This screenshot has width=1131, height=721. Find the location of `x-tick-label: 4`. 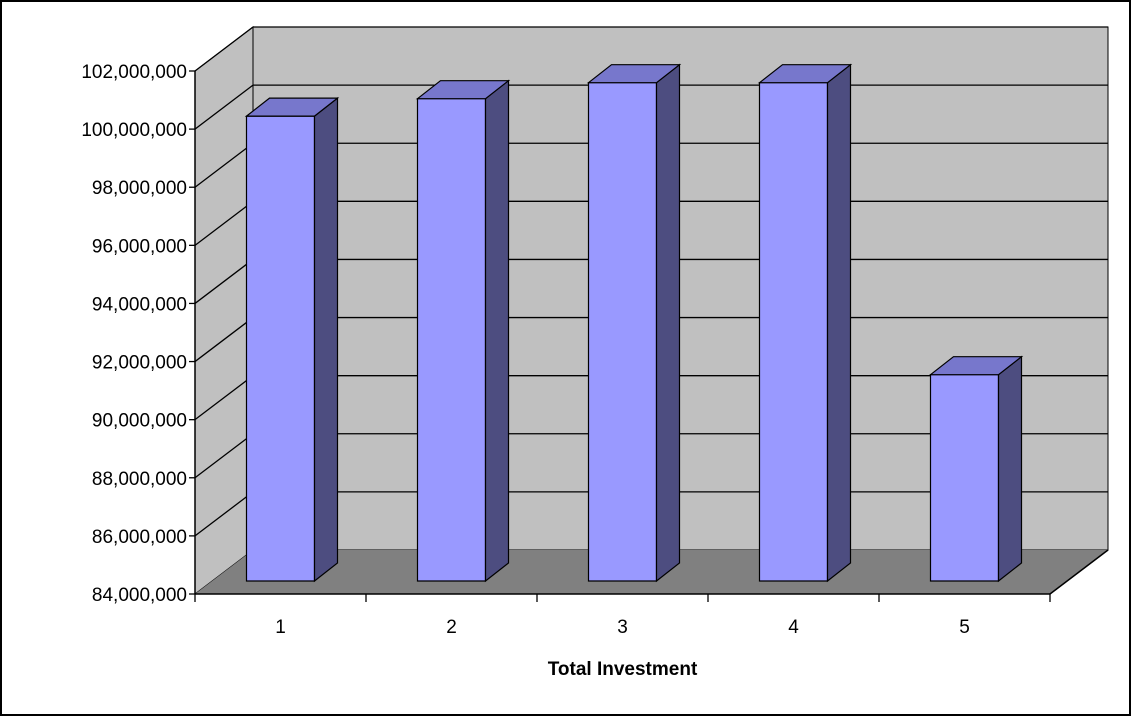

x-tick-label: 4 is located at coordinates (793, 627).